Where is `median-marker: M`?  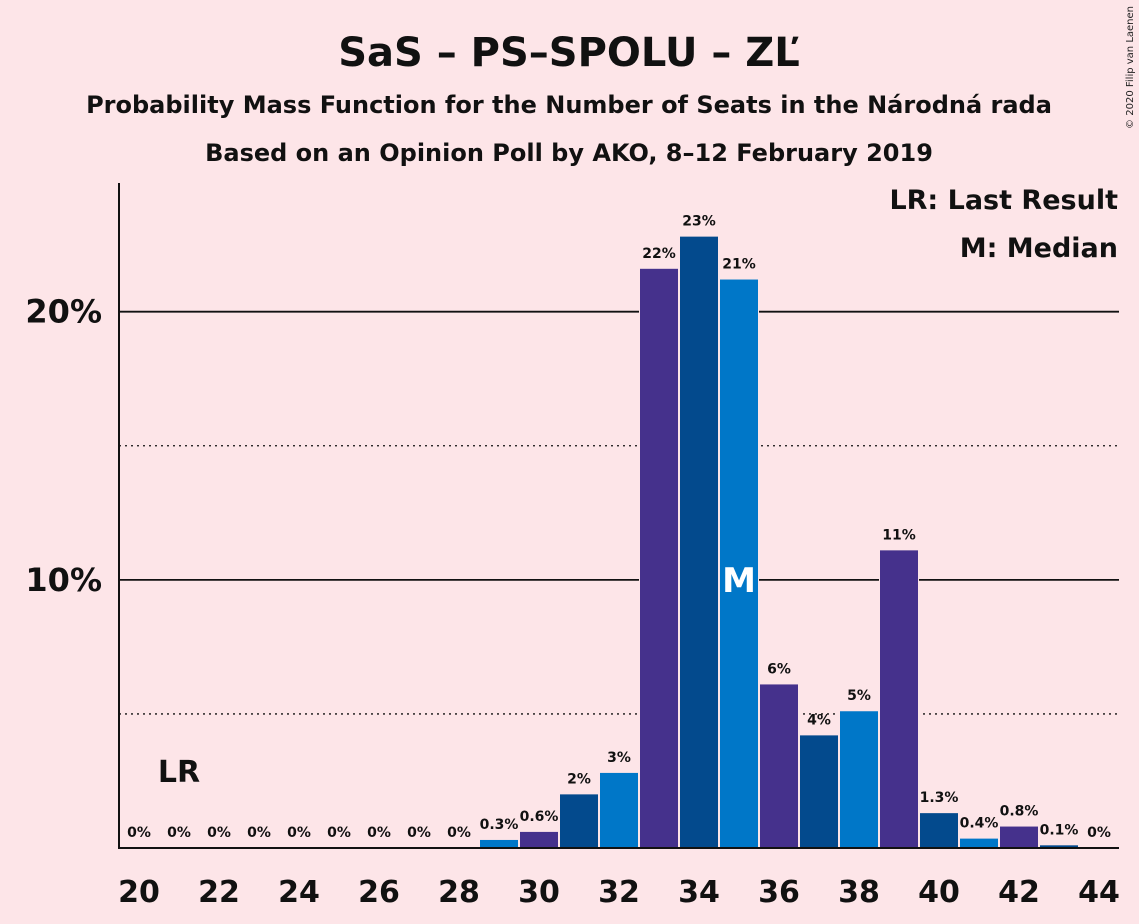 median-marker: M is located at coordinates (739, 581).